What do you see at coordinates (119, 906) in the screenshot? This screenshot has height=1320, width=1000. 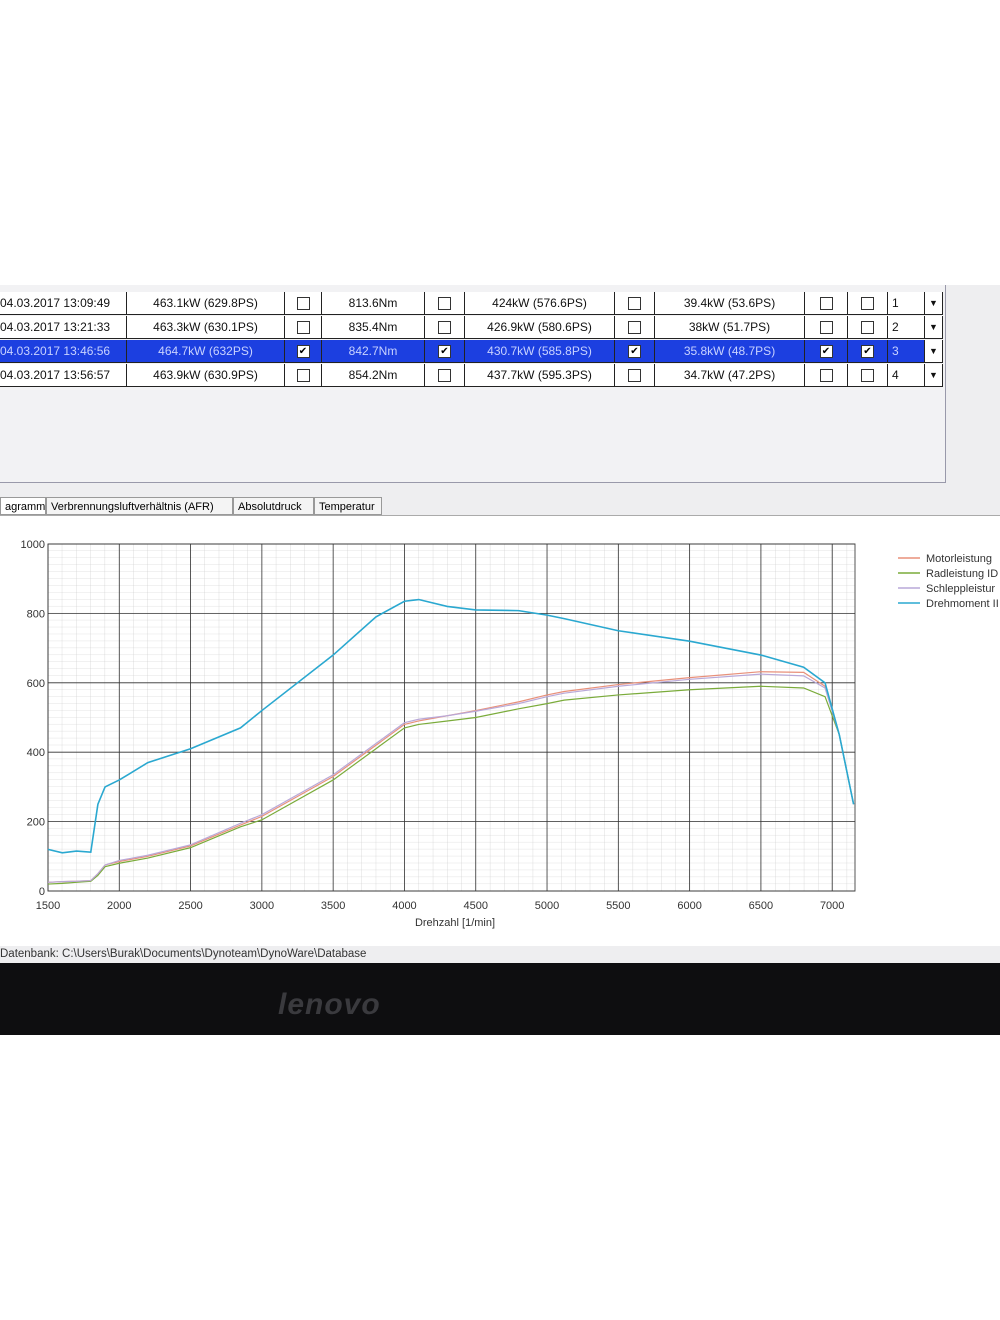 I see `x-tick-label: 2000` at bounding box center [119, 906].